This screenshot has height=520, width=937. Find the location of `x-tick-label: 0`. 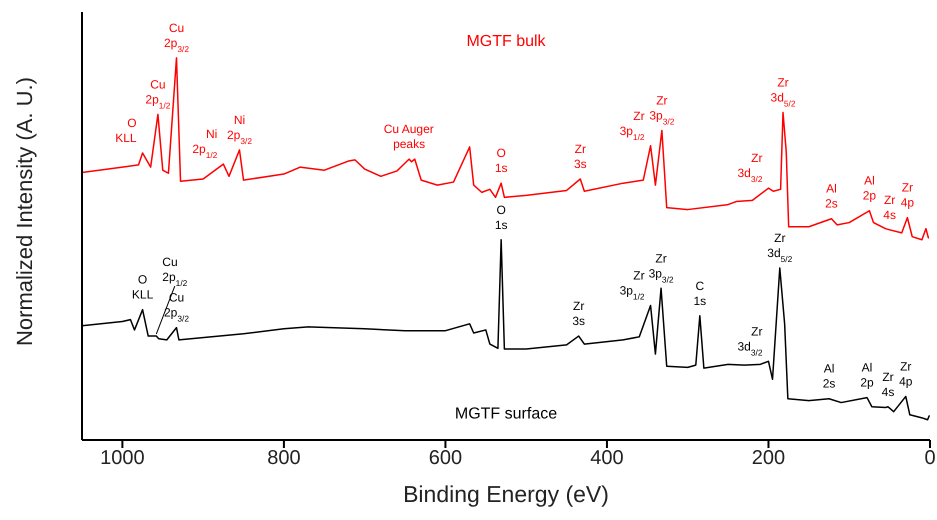

x-tick-label: 0 is located at coordinates (930, 458).